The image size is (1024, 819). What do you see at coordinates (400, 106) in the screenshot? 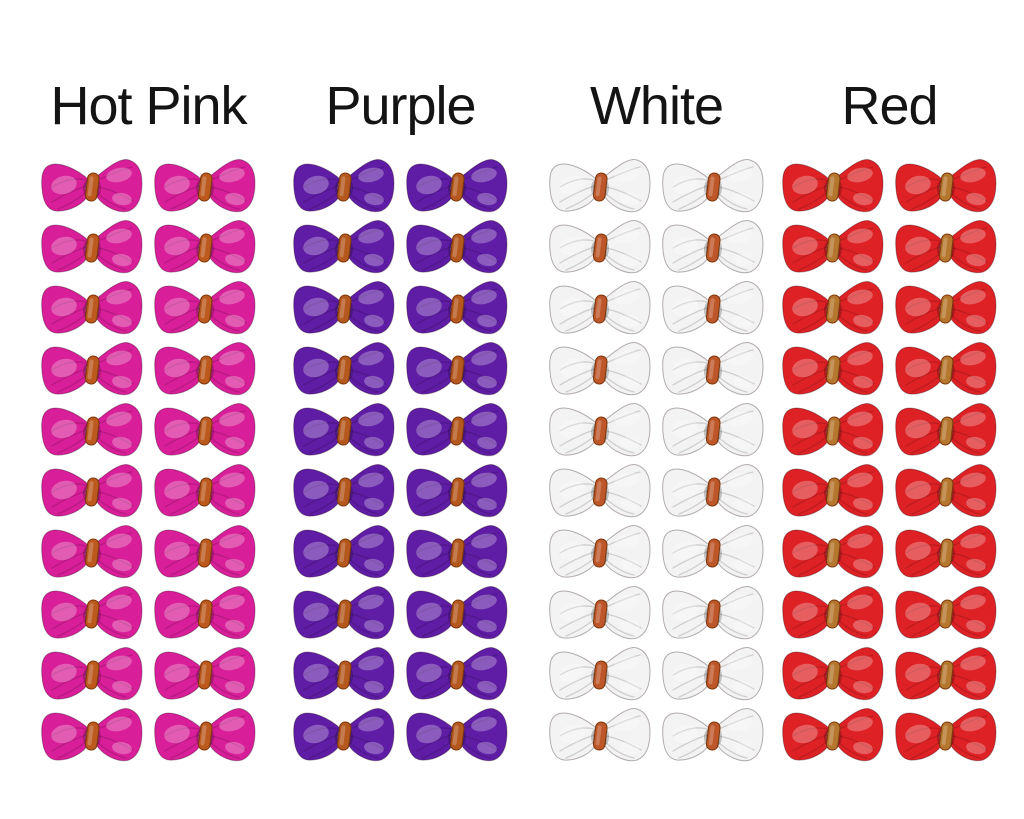
I see `color-group-label: Purple` at bounding box center [400, 106].